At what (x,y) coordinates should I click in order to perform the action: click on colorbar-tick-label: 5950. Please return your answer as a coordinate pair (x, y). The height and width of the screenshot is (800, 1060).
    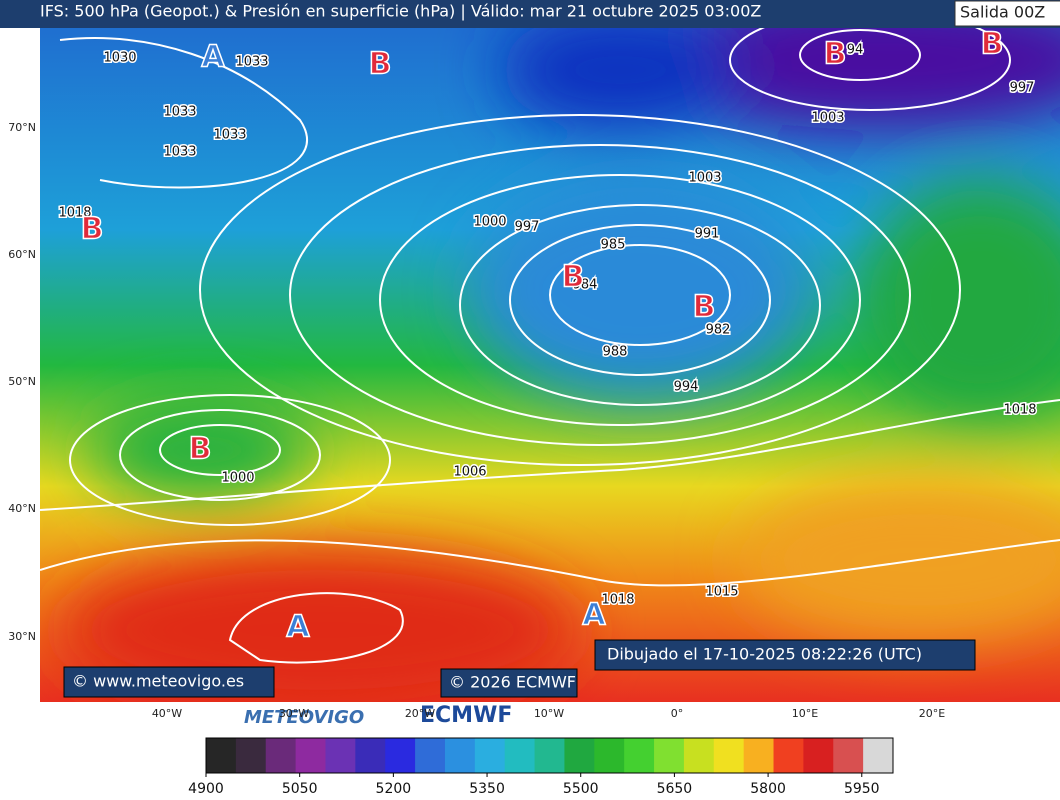
    Looking at the image, I should click on (862, 789).